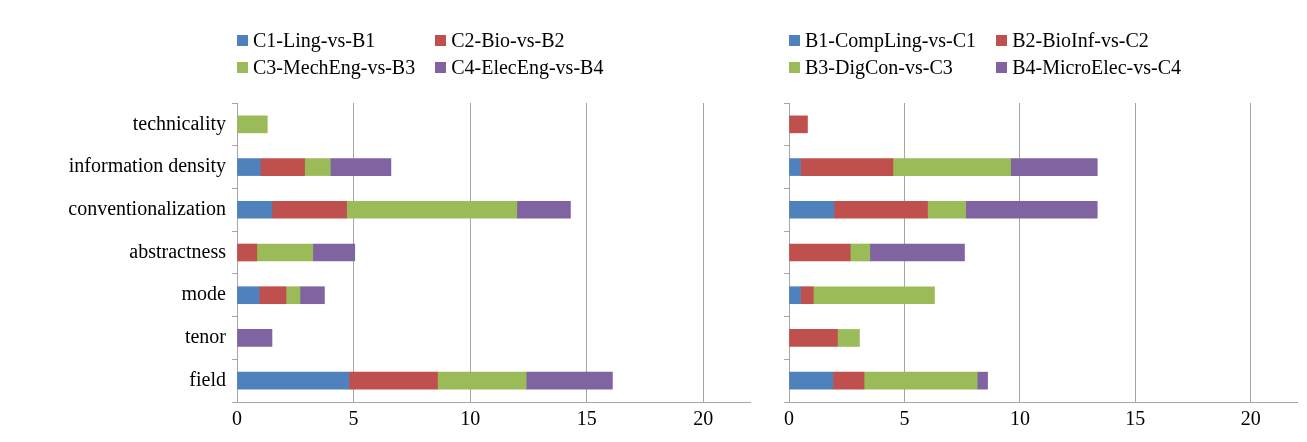 The height and width of the screenshot is (442, 1307). Describe the element at coordinates (147, 166) in the screenshot. I see `y-tick-label: information density` at that location.